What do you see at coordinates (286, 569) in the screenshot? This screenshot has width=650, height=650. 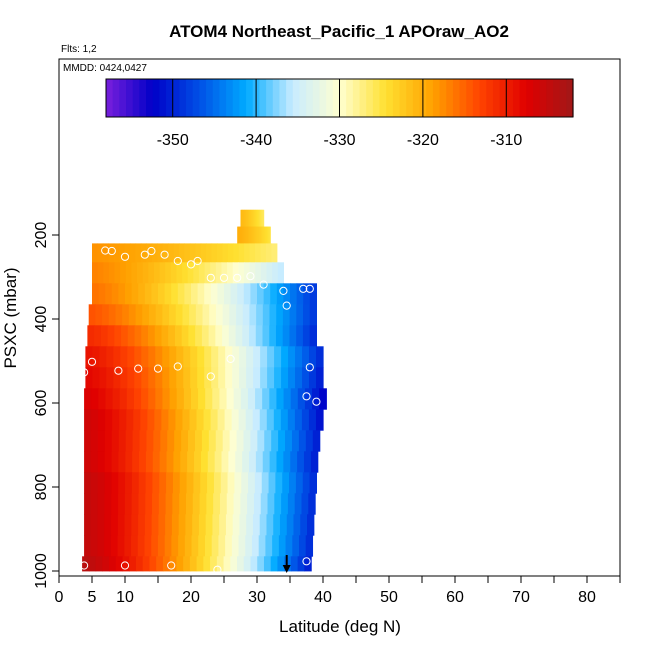 I see `marker-arrowhead` at bounding box center [286, 569].